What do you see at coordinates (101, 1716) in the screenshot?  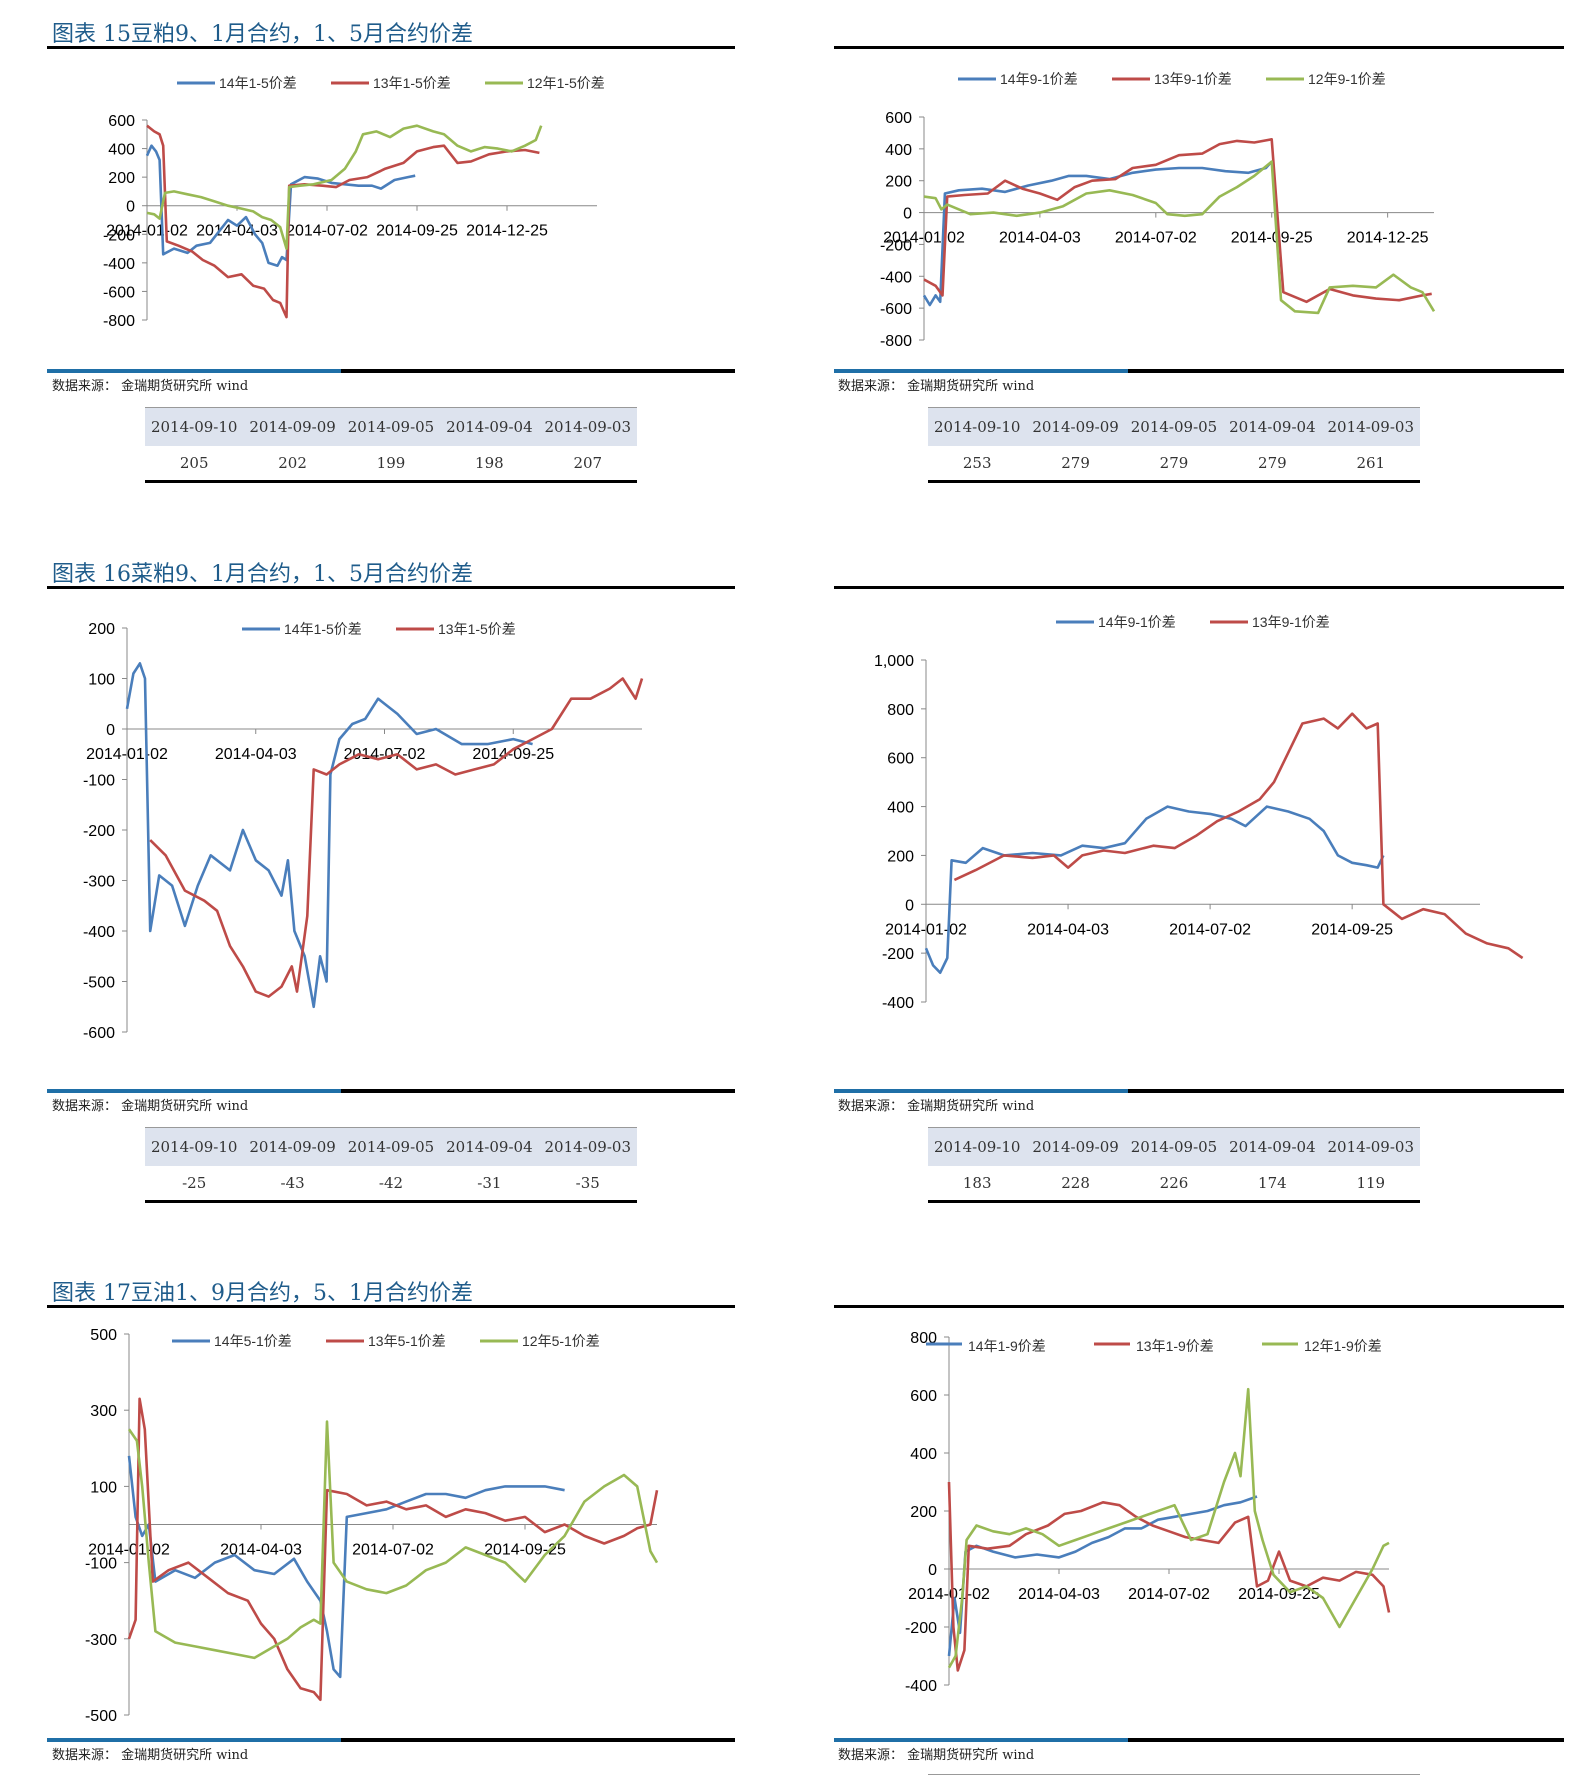 I see `y-tick-label: -500` at bounding box center [101, 1716].